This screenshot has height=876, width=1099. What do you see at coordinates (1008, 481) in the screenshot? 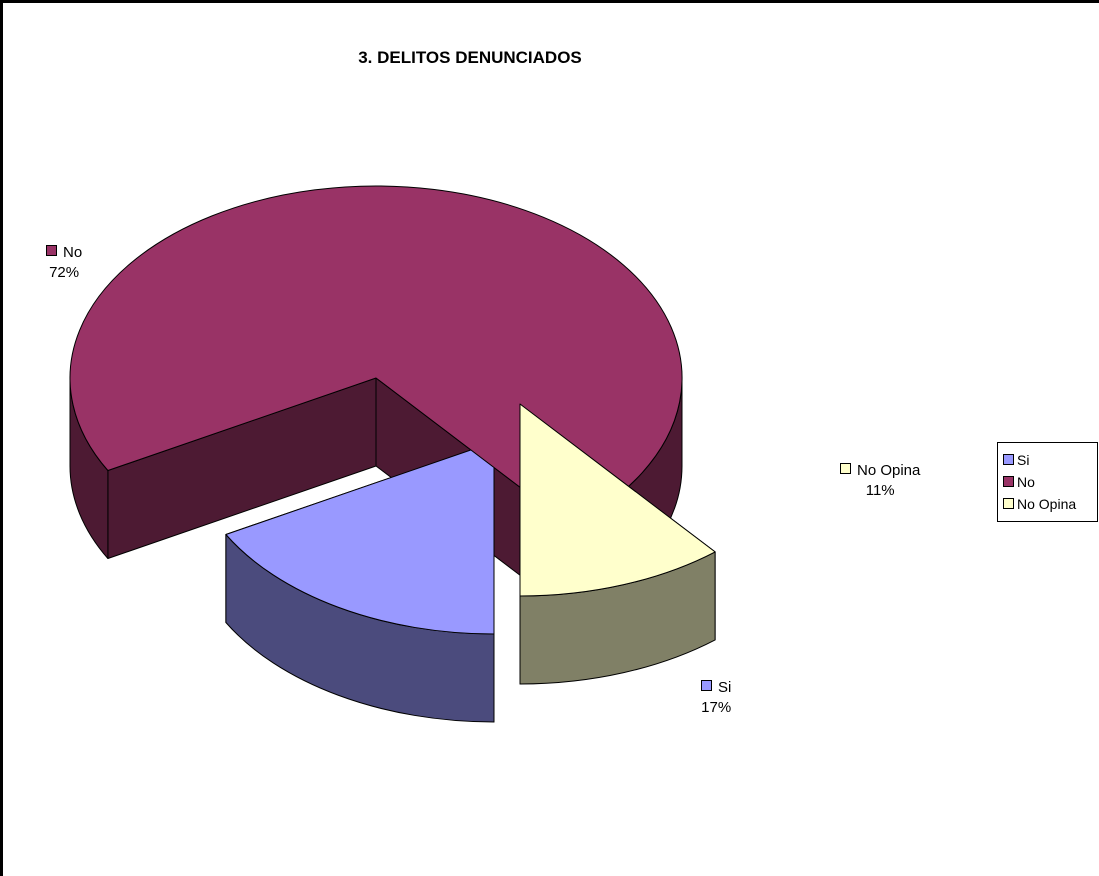
I see `legend-swatch-no` at bounding box center [1008, 481].